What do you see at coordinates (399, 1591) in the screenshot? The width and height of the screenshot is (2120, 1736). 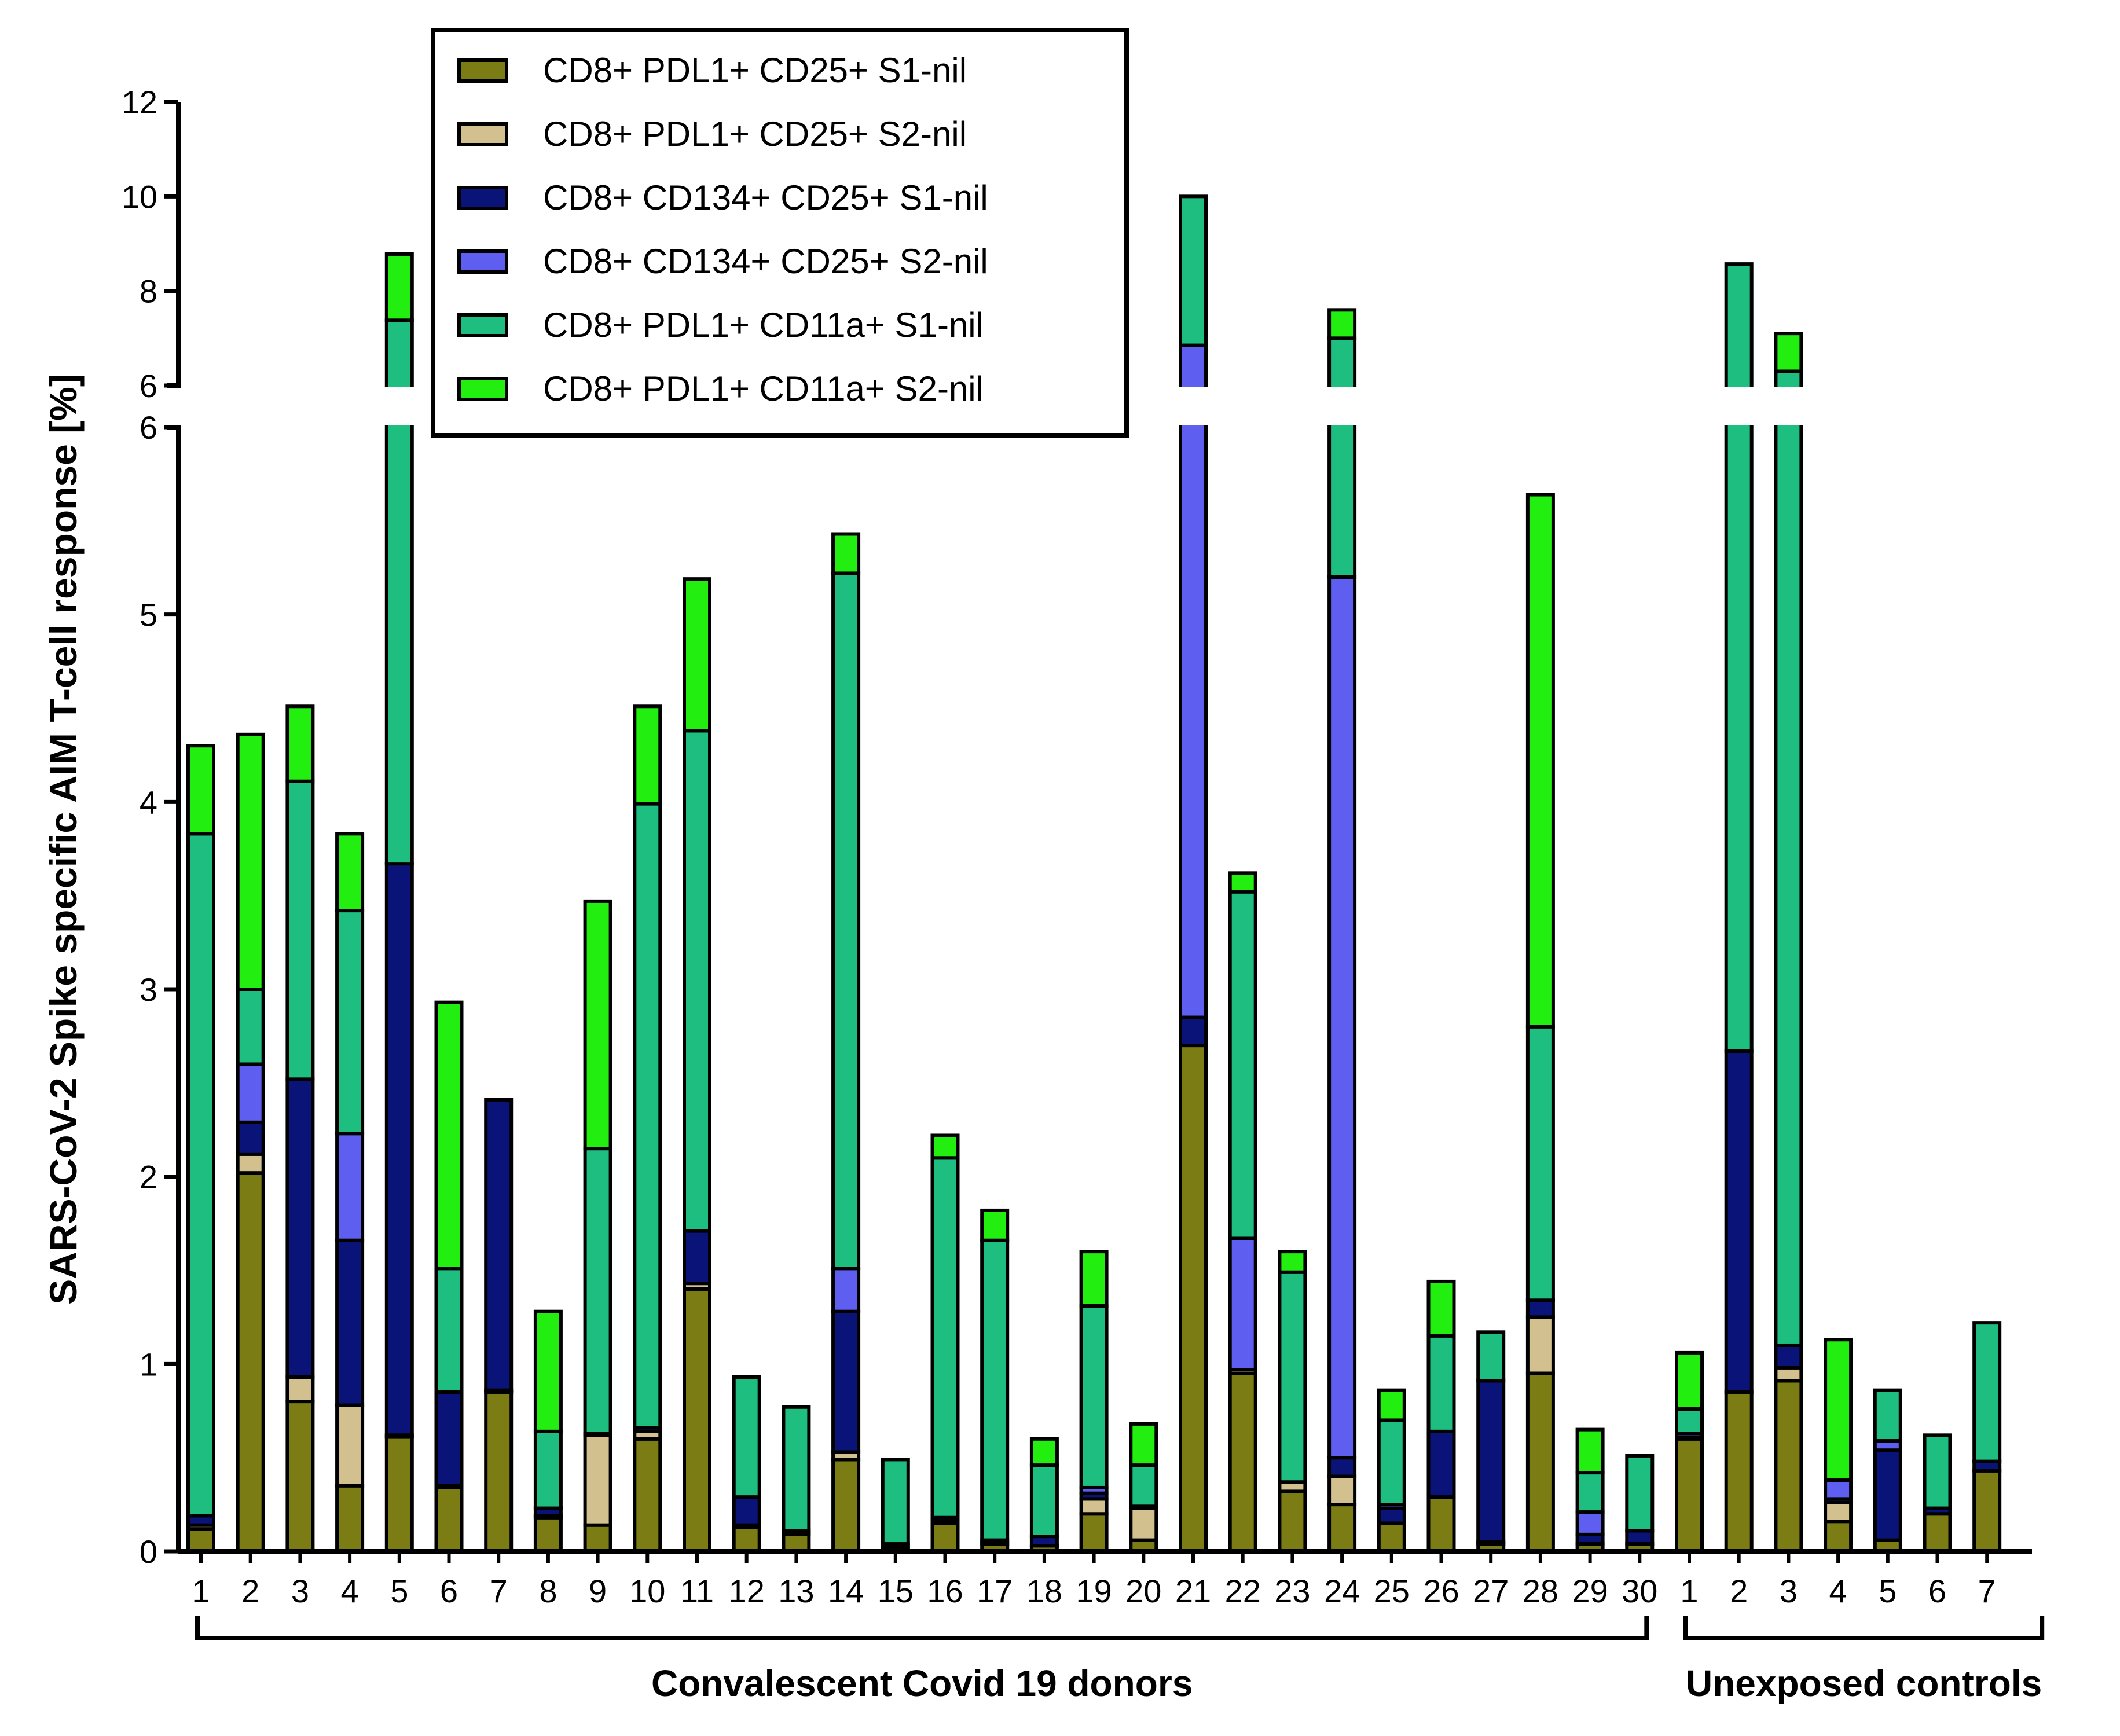 I see `x-tick-label: 5` at bounding box center [399, 1591].